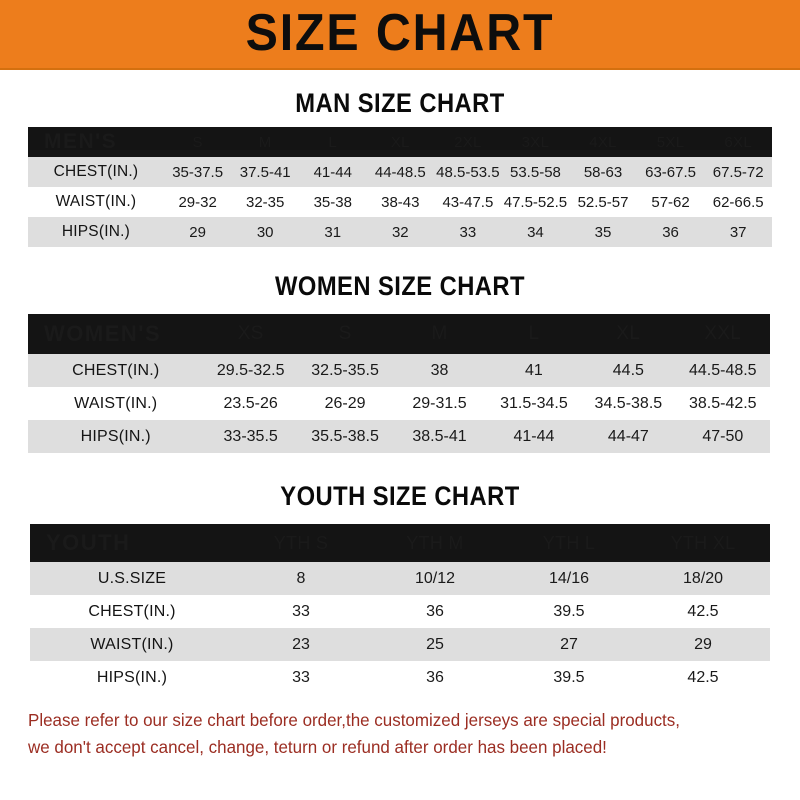 Image resolution: width=800 pixels, height=800 pixels. What do you see at coordinates (132, 644) in the screenshot?
I see `youth-row-label: WAIST(IN.)` at bounding box center [132, 644].